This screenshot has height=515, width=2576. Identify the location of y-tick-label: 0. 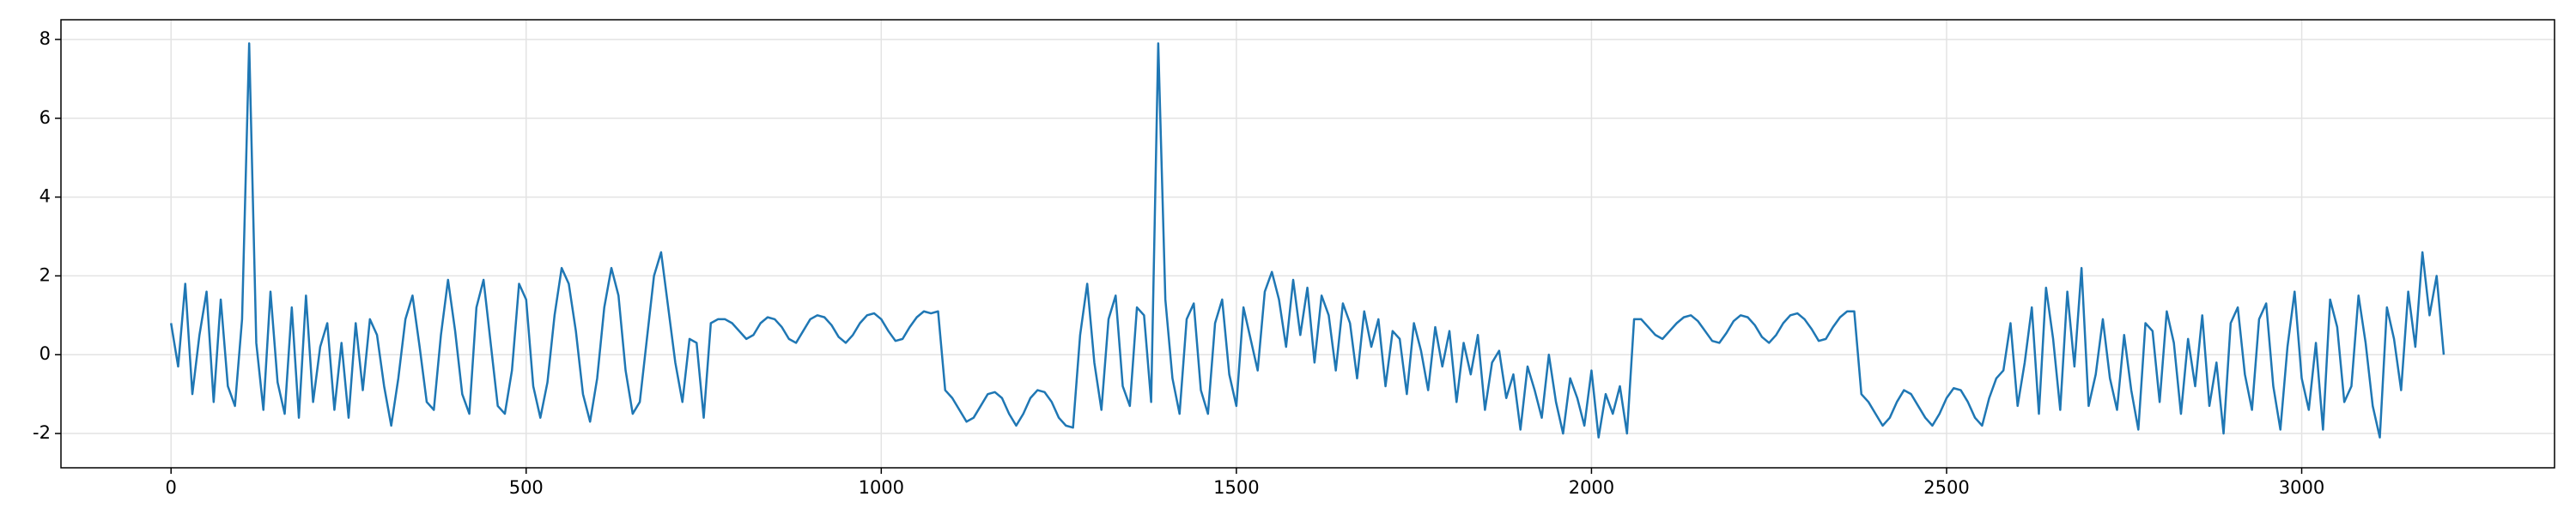
(45, 353).